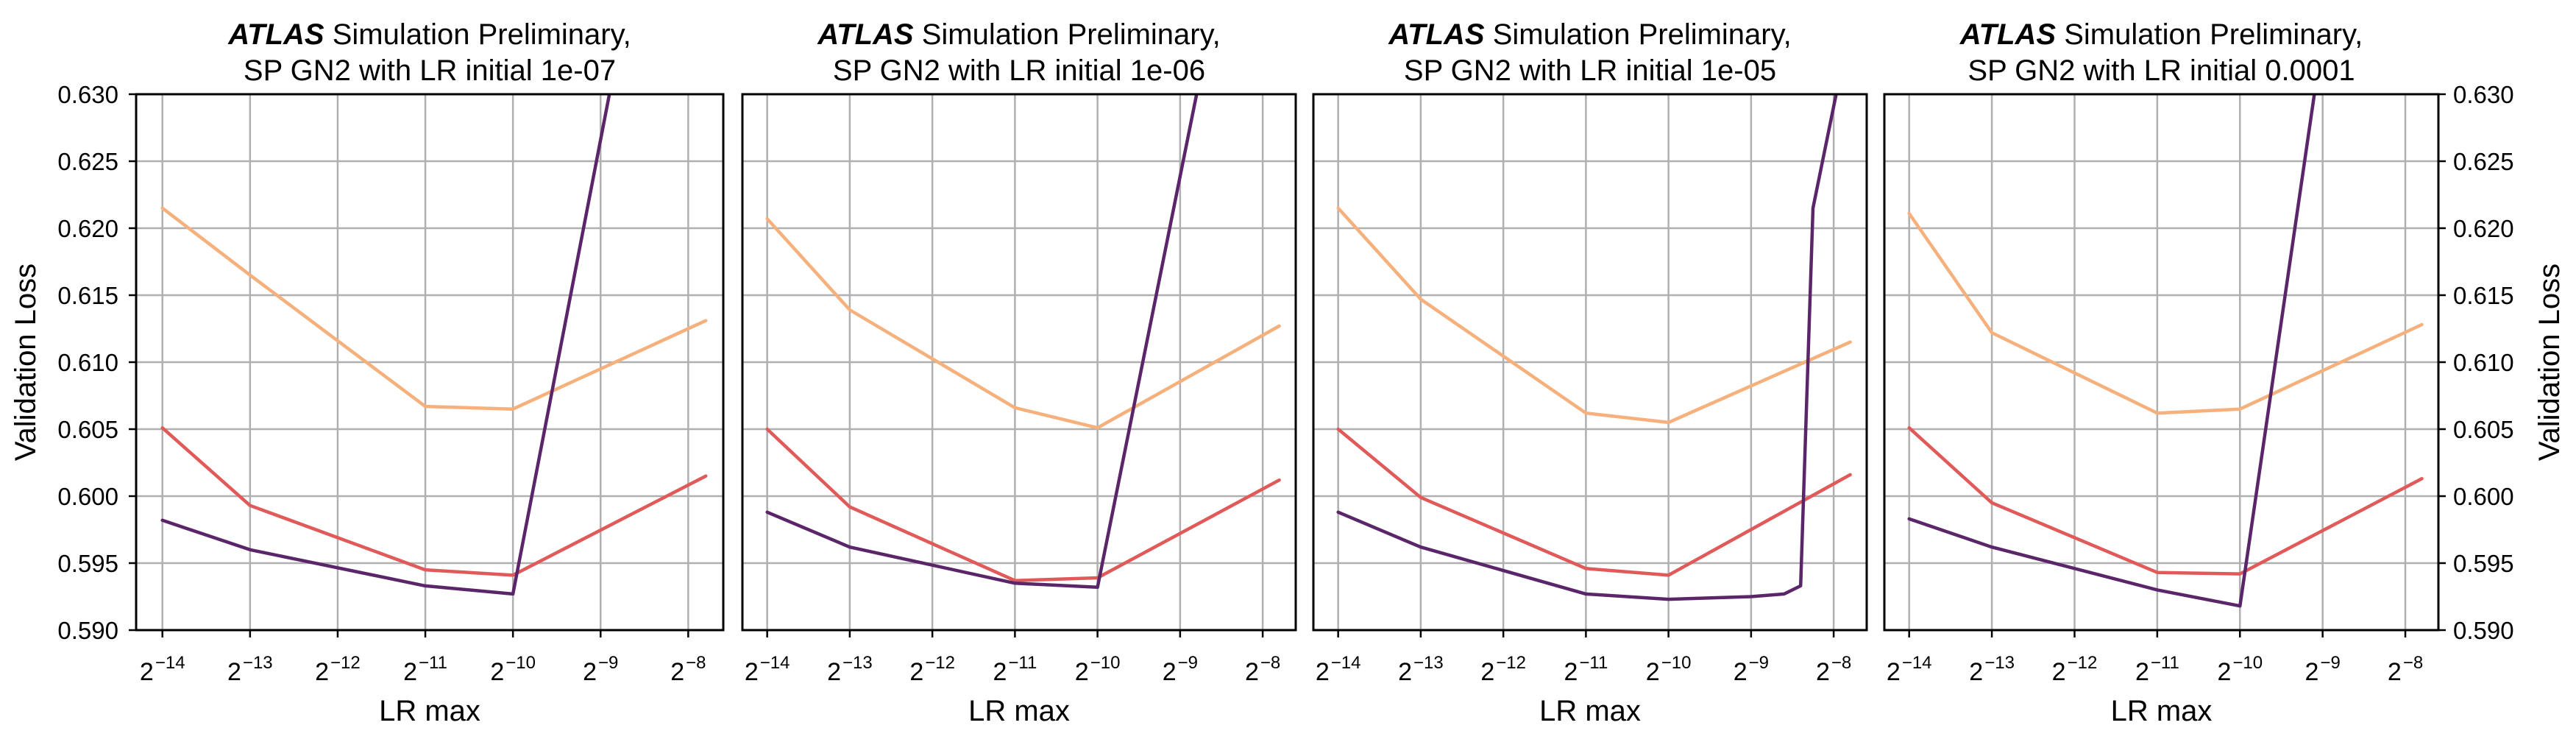 The image size is (2576, 742). Describe the element at coordinates (1590, 70) in the screenshot. I see `chart-subtitle: SP GN2 with LR initial 1e-05` at that location.